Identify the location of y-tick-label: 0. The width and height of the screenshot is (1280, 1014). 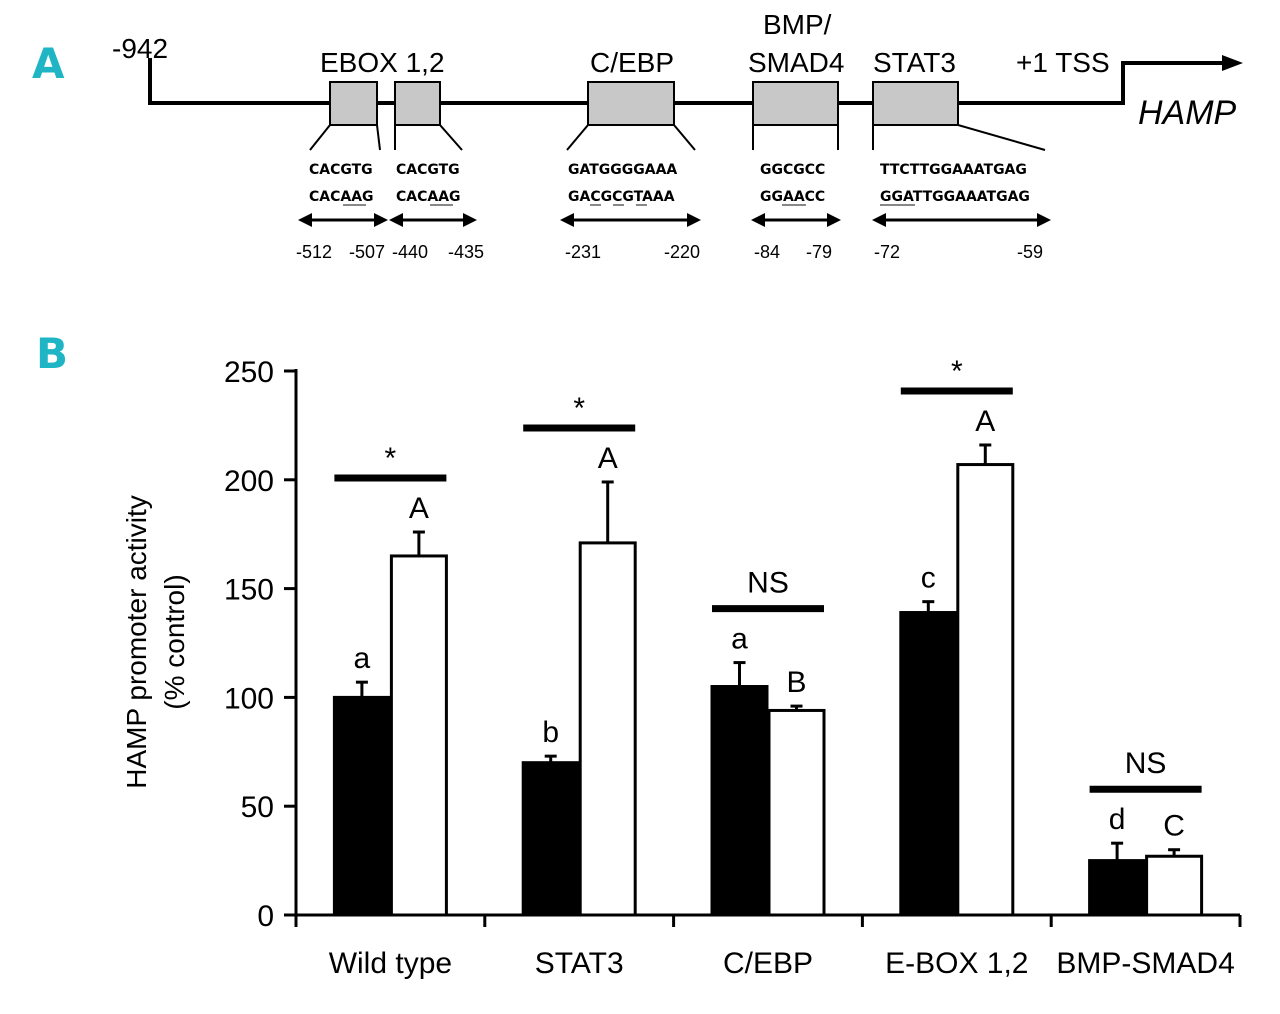
(265, 916).